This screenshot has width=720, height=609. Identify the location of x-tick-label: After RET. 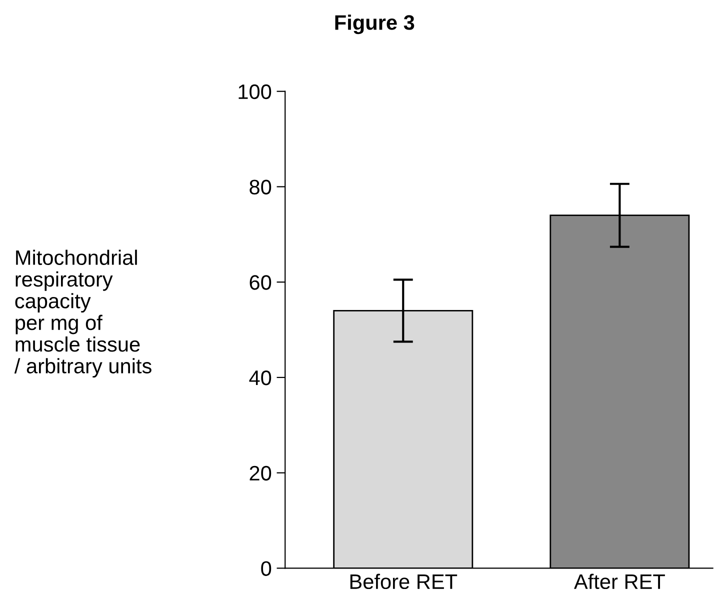
(619, 582).